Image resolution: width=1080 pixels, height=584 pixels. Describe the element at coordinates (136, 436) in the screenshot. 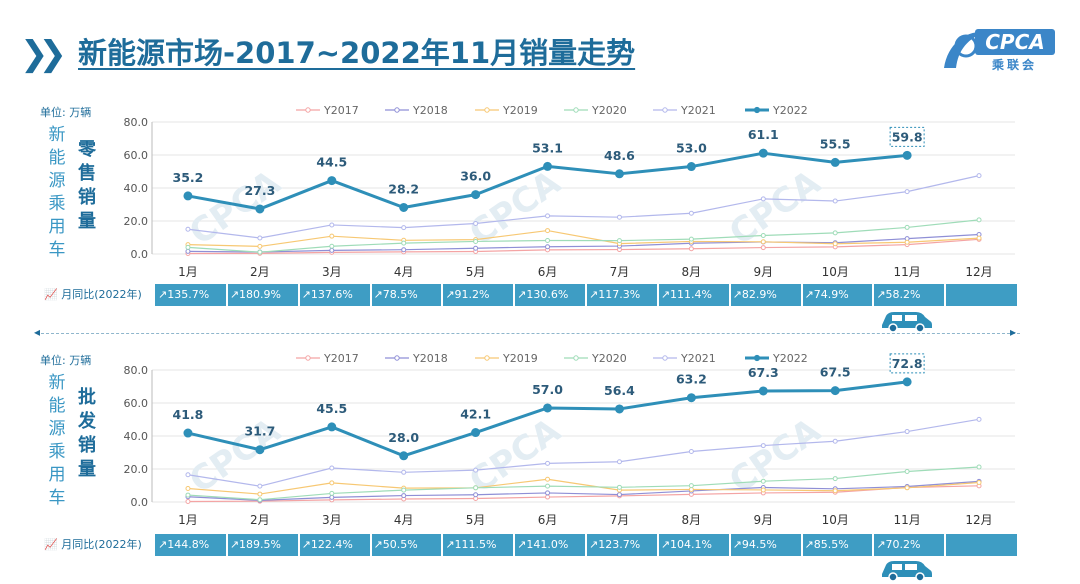

I see `y-tick-label: 40.0` at that location.